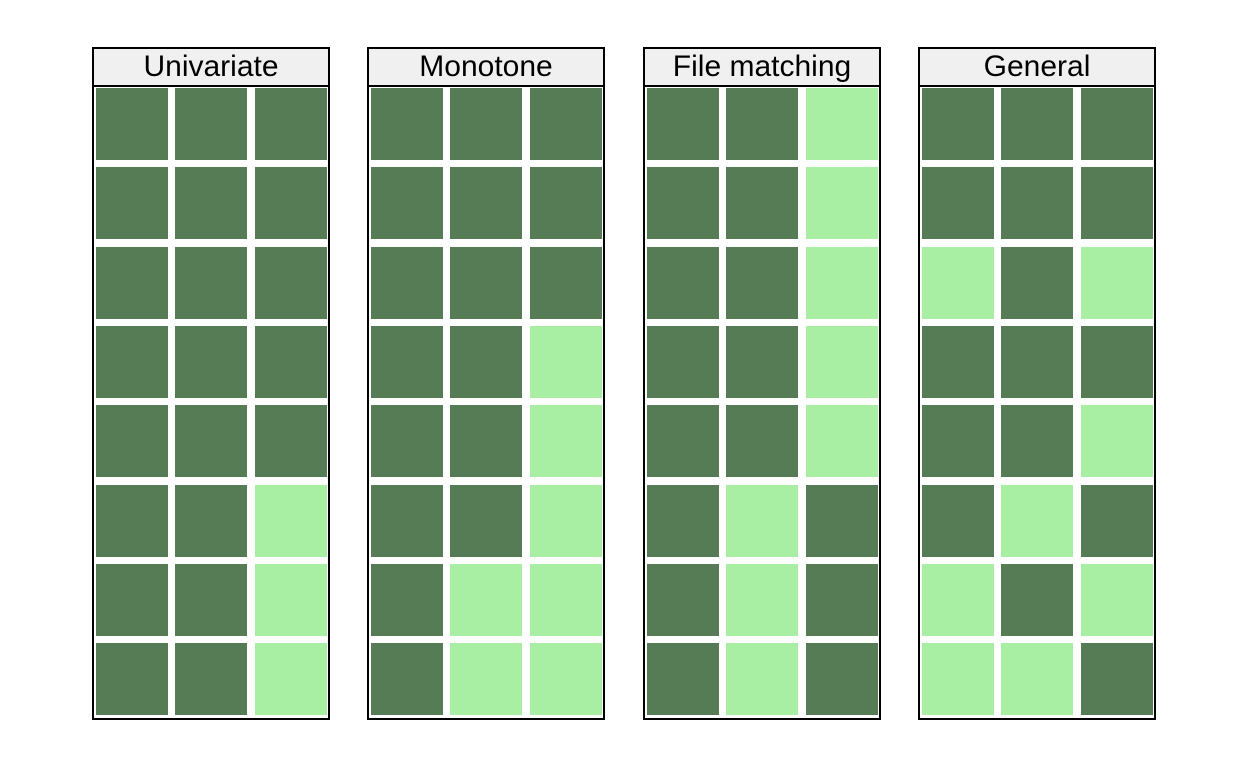  What do you see at coordinates (762, 67) in the screenshot?
I see `panel-title: File matching` at bounding box center [762, 67].